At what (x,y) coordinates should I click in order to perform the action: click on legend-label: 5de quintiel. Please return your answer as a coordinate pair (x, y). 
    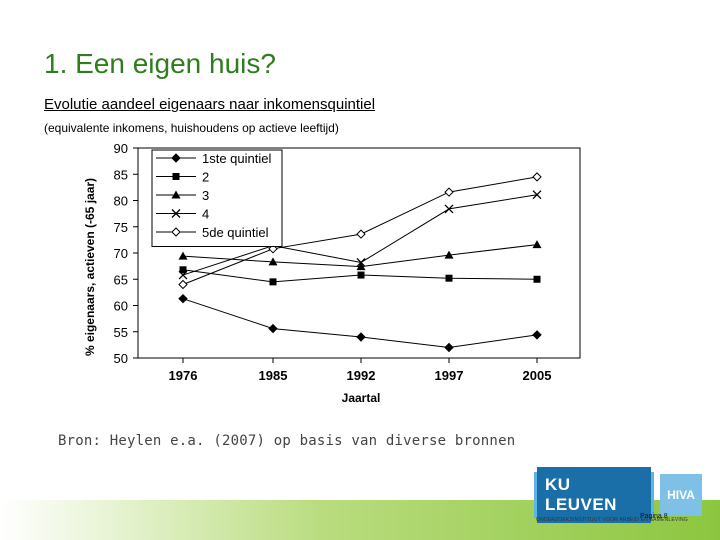
    Looking at the image, I should click on (235, 232).